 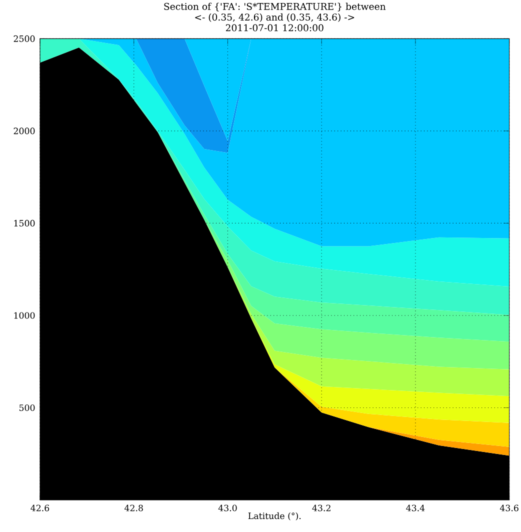 I want to click on x-tick-label: 42.6, so click(x=40, y=508).